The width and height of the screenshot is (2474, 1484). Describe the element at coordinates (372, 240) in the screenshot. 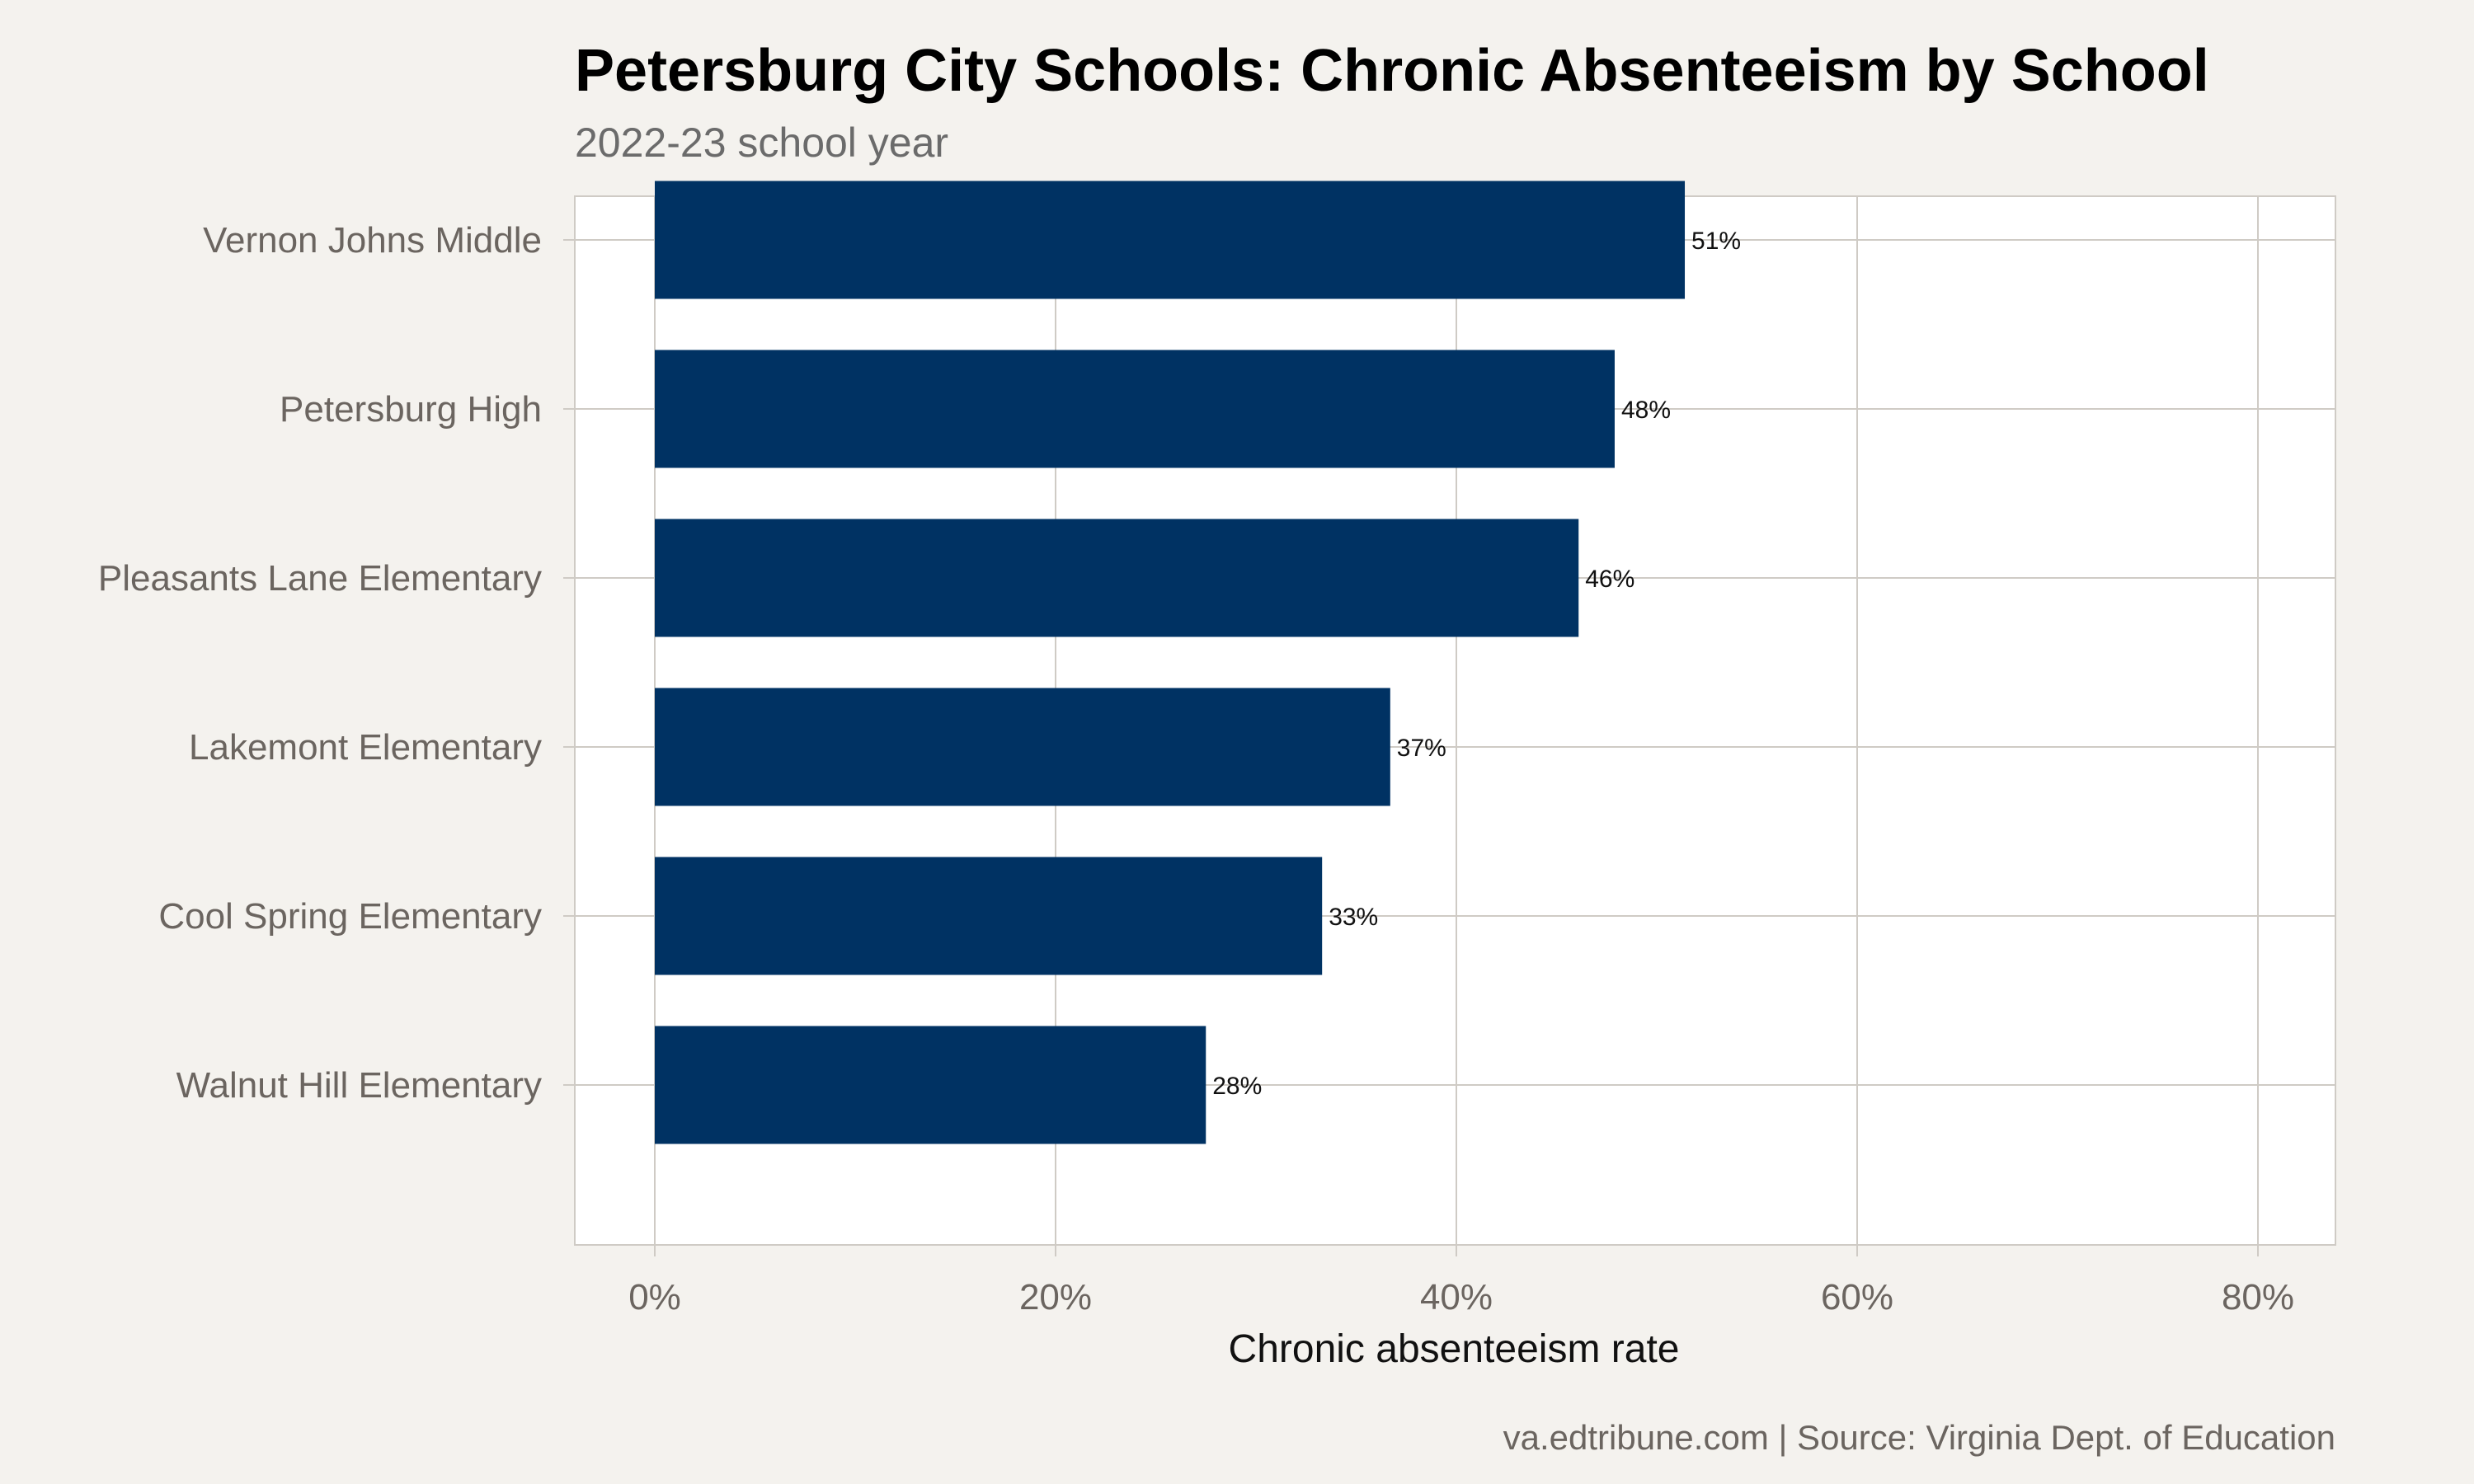

I see `category-label: Vernon Johns Middle` at that location.